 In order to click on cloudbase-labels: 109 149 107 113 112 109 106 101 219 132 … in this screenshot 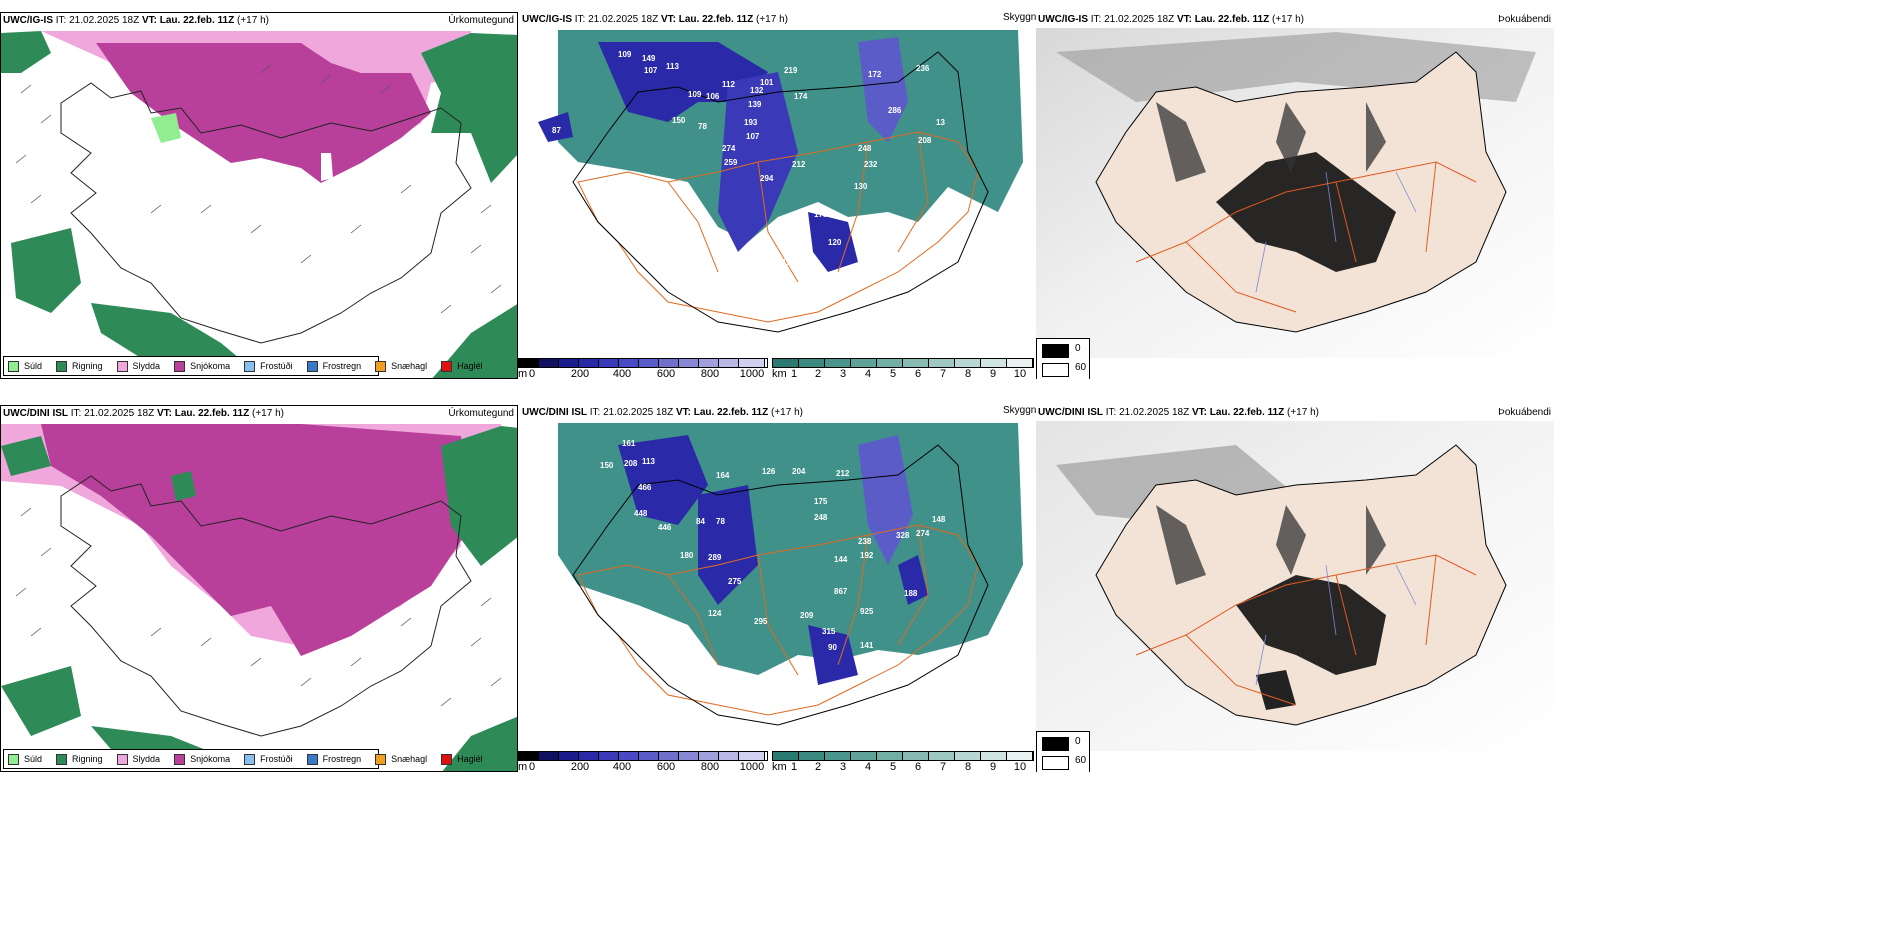, I will do `click(777, 195)`.